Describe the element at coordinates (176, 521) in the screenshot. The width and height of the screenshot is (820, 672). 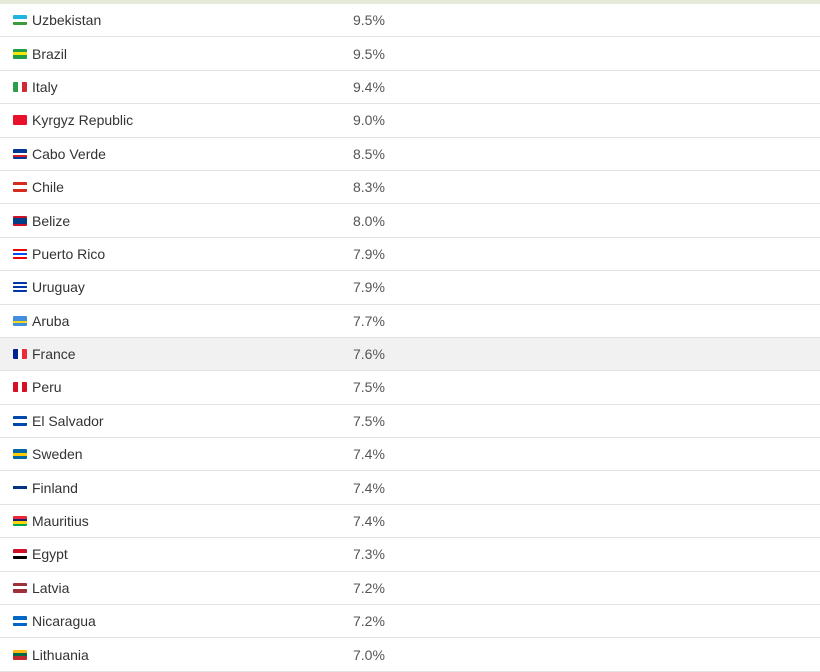
I see `country-cell: Mauritius` at that location.